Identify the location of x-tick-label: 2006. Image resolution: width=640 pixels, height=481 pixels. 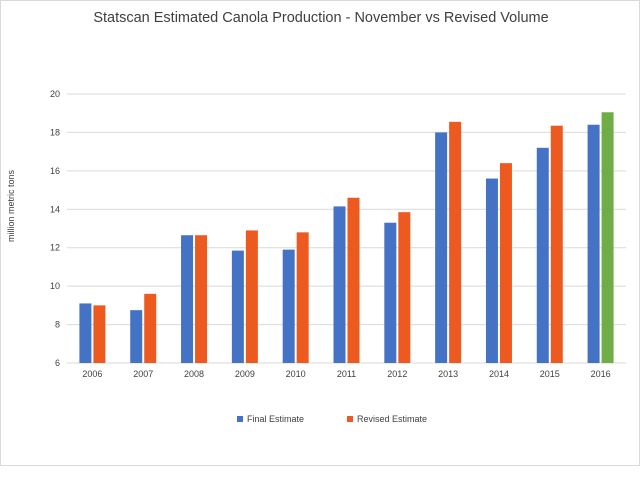
(92, 374).